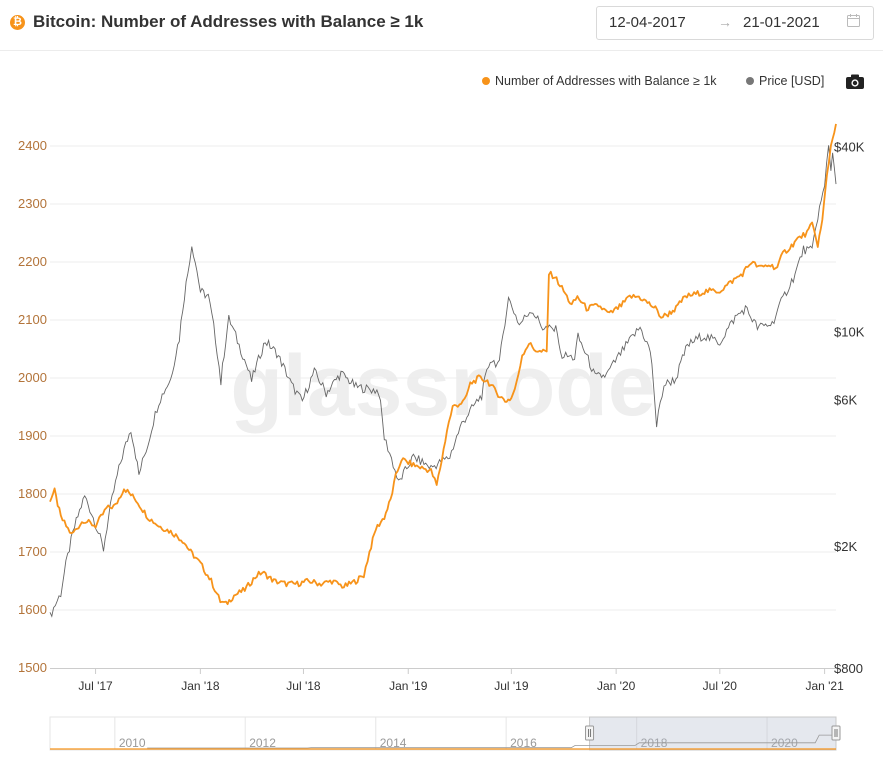 The image size is (883, 775). What do you see at coordinates (836, 733) in the screenshot?
I see `navigator-handle-right` at bounding box center [836, 733].